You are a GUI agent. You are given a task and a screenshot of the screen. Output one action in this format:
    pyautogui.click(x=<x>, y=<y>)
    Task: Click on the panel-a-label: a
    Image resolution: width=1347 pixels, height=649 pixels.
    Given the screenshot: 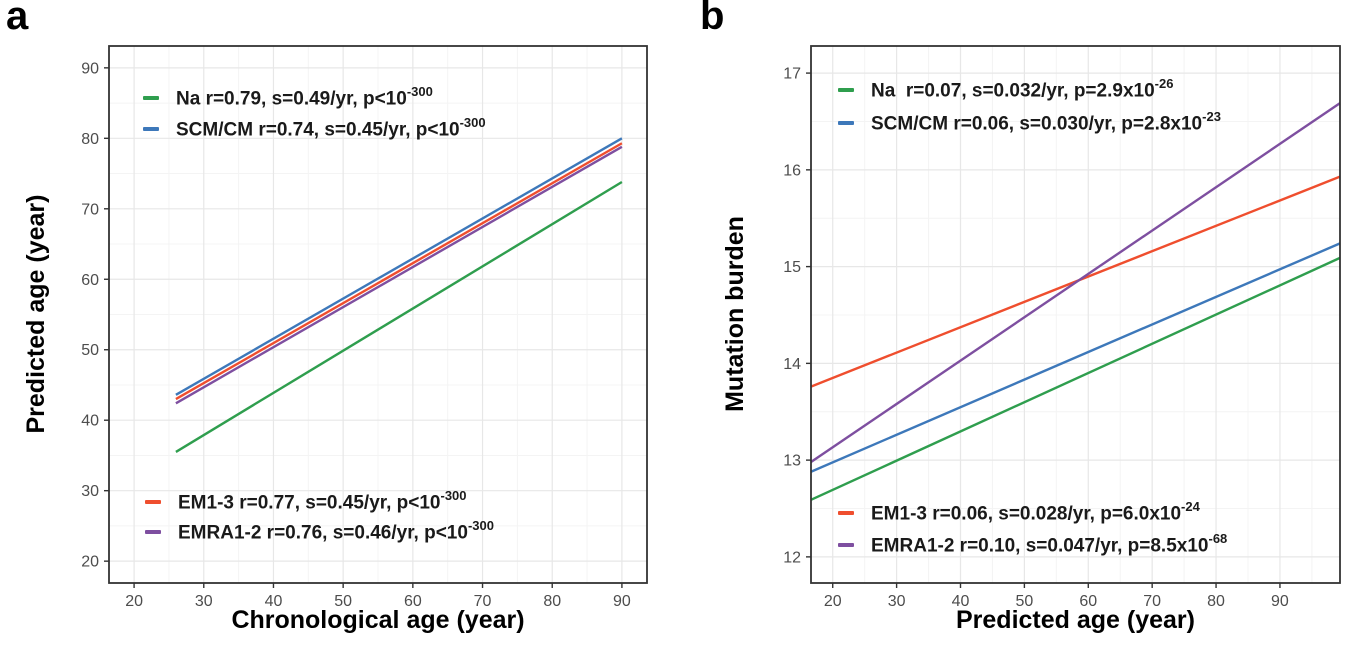 What is the action you would take?
    pyautogui.click(x=17, y=19)
    